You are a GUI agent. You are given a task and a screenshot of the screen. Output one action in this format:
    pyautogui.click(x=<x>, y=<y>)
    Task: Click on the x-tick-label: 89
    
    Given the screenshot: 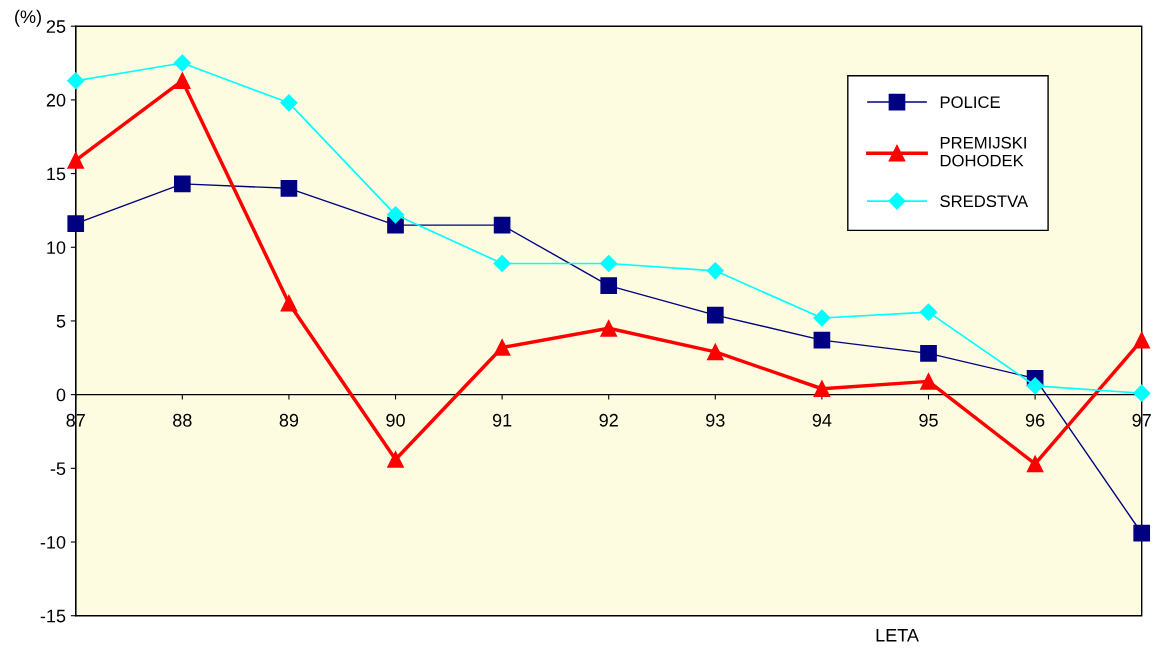 What is the action you would take?
    pyautogui.click(x=289, y=420)
    